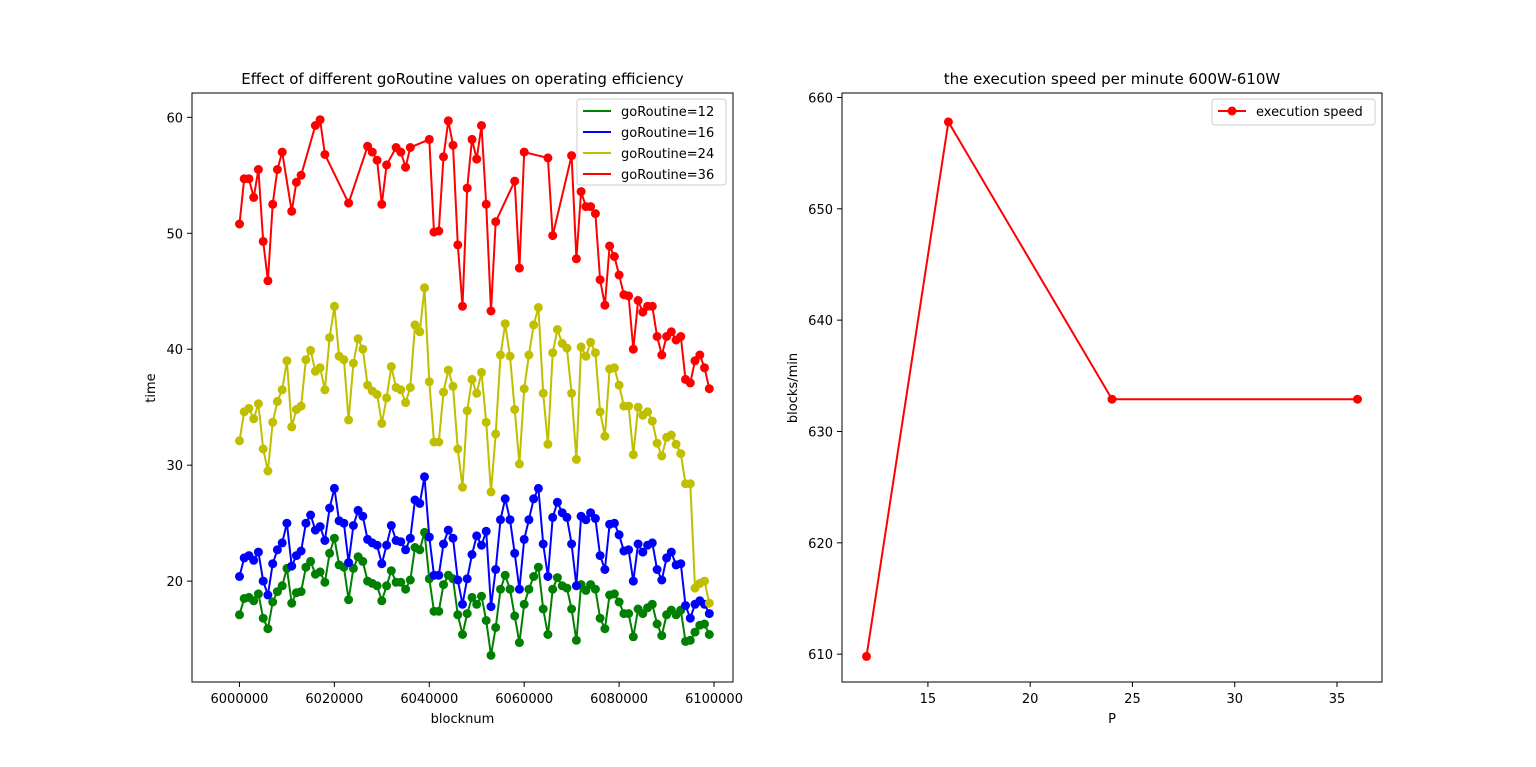 The width and height of the screenshot is (1536, 767). What do you see at coordinates (174, 350) in the screenshot?
I see `time-chart-y-tick-label: 40` at bounding box center [174, 350].